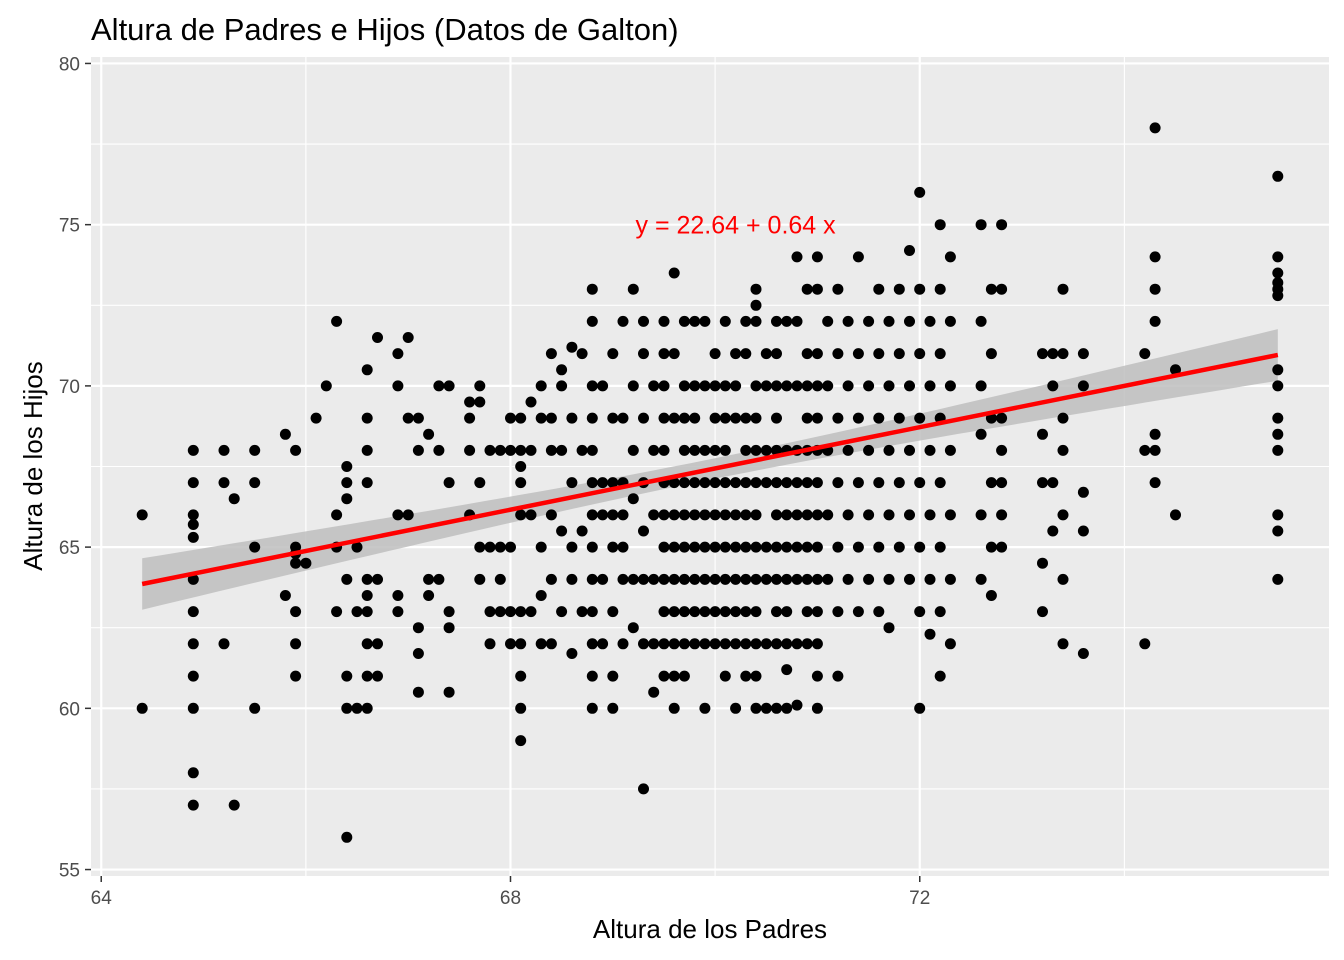  I want to click on y-tick-label: 55, so click(69, 871).